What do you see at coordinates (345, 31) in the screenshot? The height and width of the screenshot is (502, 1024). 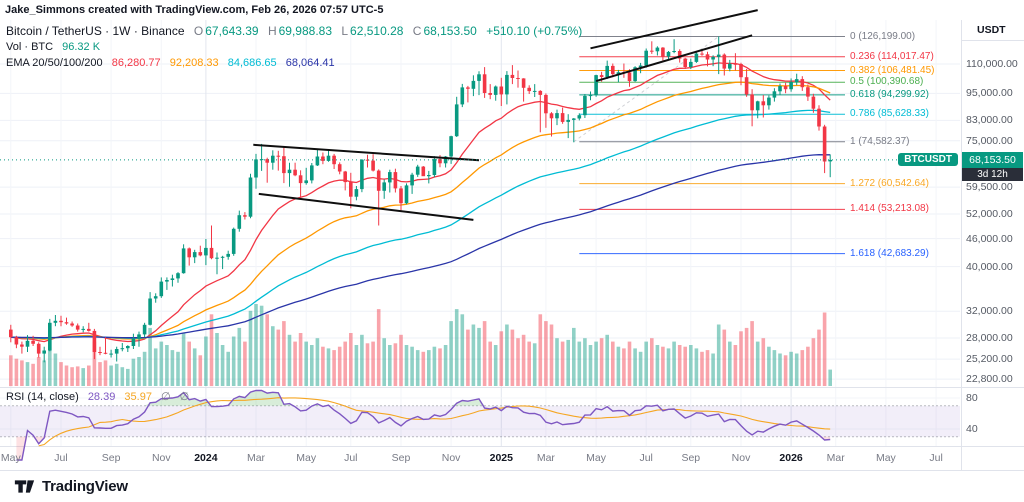 I see `low-label: L` at bounding box center [345, 31].